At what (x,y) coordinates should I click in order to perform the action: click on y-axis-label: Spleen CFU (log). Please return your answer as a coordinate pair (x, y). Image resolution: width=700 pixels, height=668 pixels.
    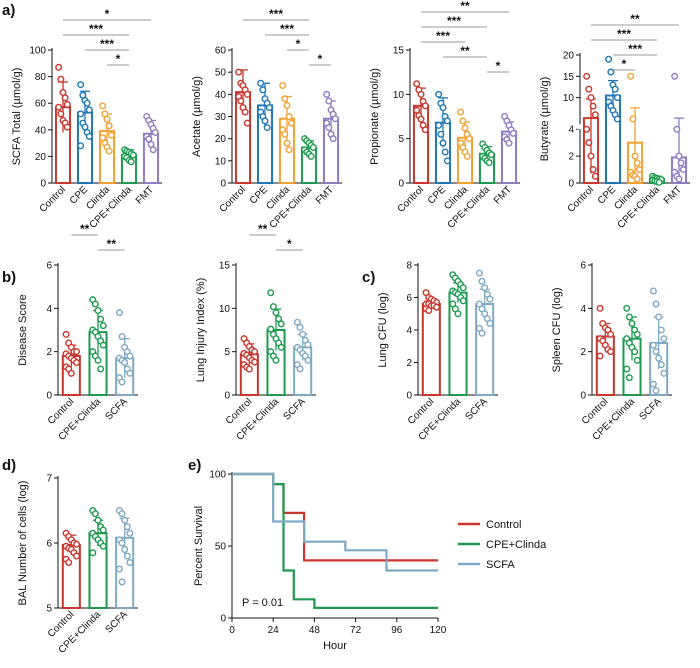
    Looking at the image, I should click on (557, 330).